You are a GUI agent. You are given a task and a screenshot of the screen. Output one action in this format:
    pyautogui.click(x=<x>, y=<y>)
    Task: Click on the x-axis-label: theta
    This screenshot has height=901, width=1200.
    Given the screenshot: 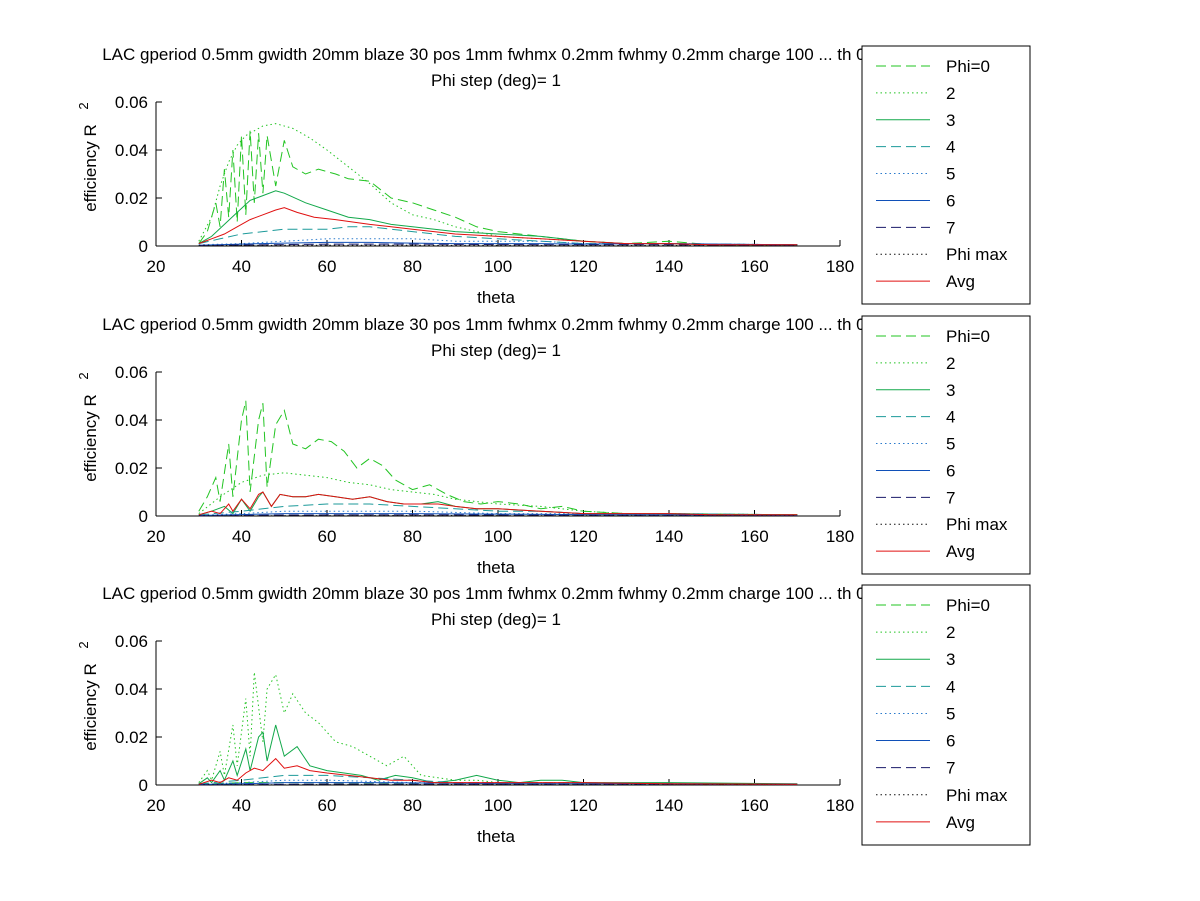 What is the action you would take?
    pyautogui.click(x=496, y=297)
    